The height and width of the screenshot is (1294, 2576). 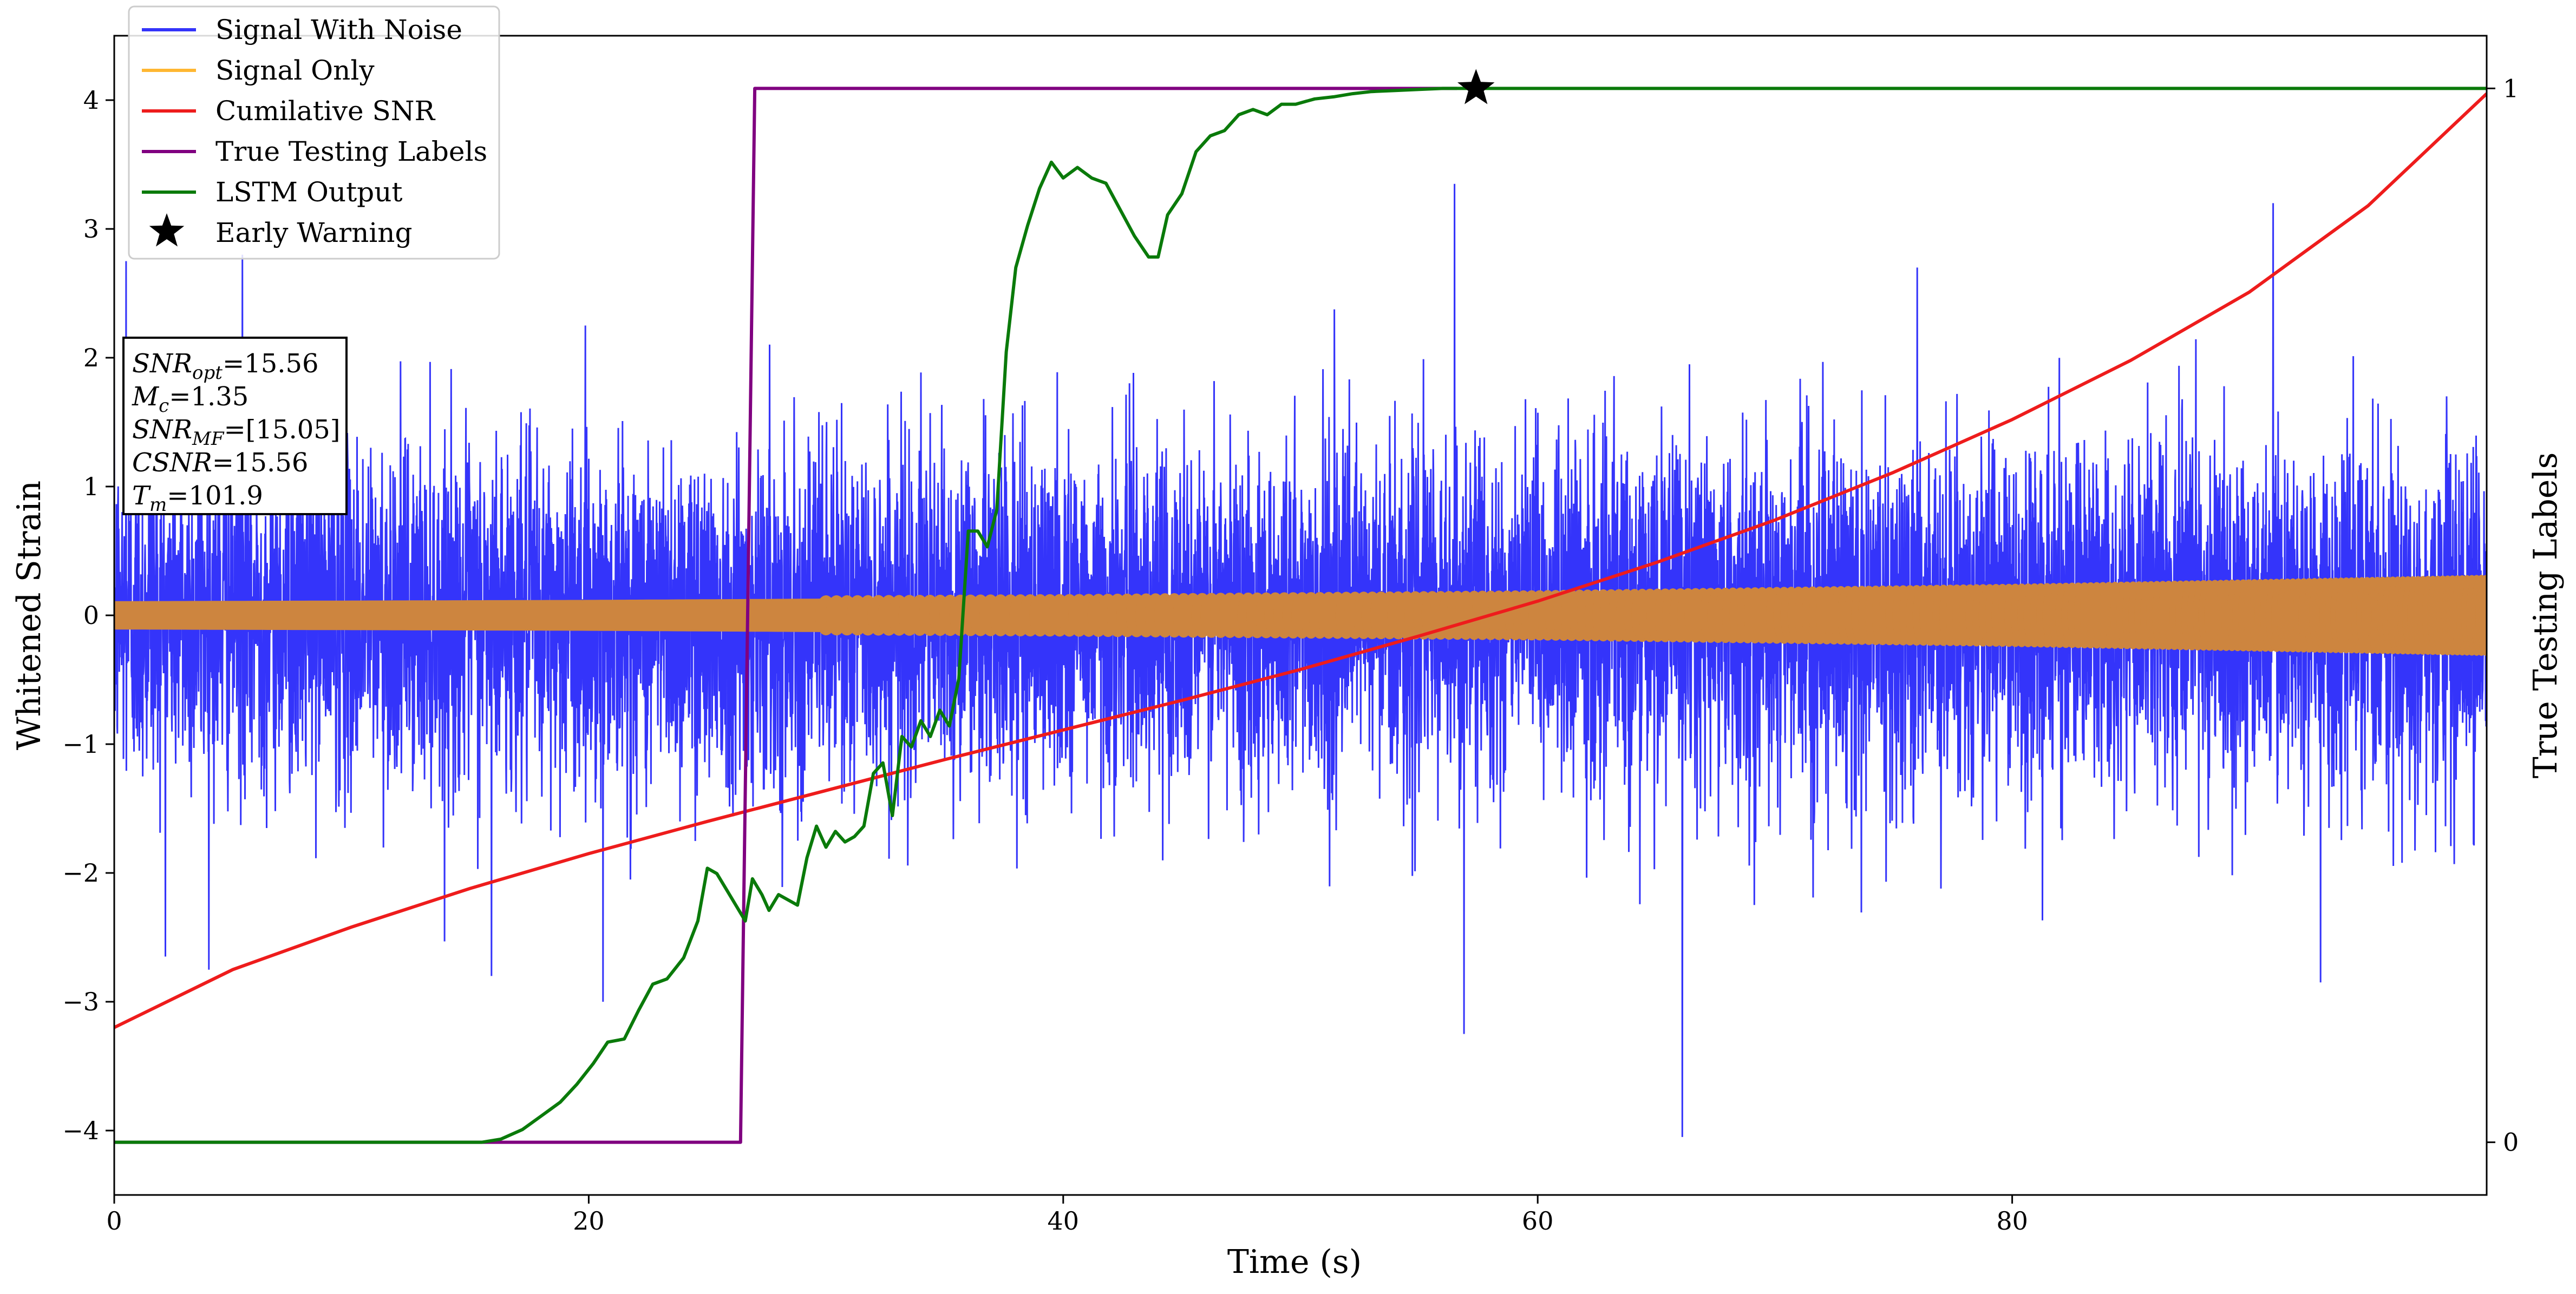 What do you see at coordinates (2012, 1221) in the screenshot?
I see `x-tick-label: 80` at bounding box center [2012, 1221].